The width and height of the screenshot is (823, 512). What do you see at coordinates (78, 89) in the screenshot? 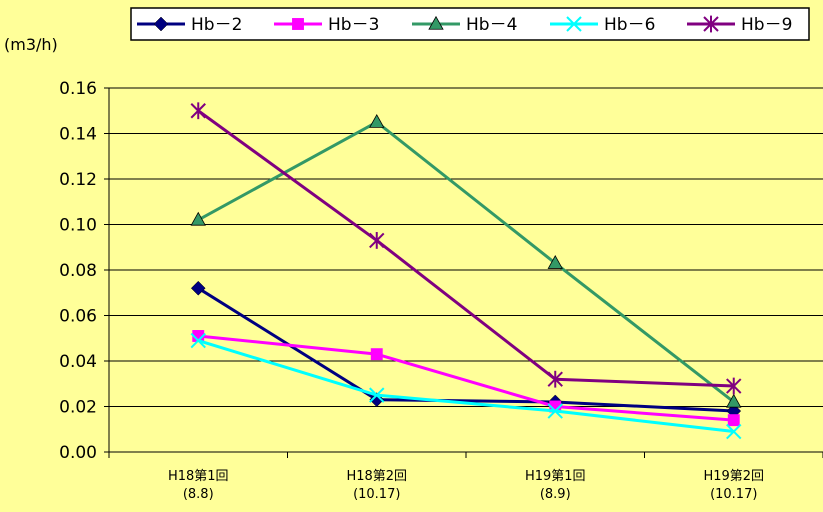
I see `y-tick-label: 0.16` at bounding box center [78, 89].